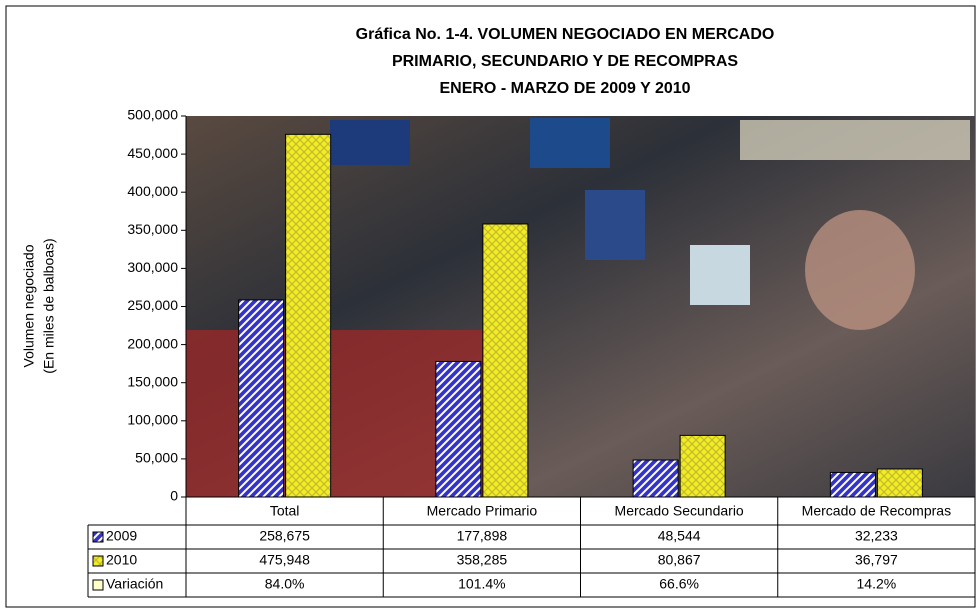 The height and width of the screenshot is (609, 977). I want to click on x-tick-label: Mercado Primario, so click(482, 511).